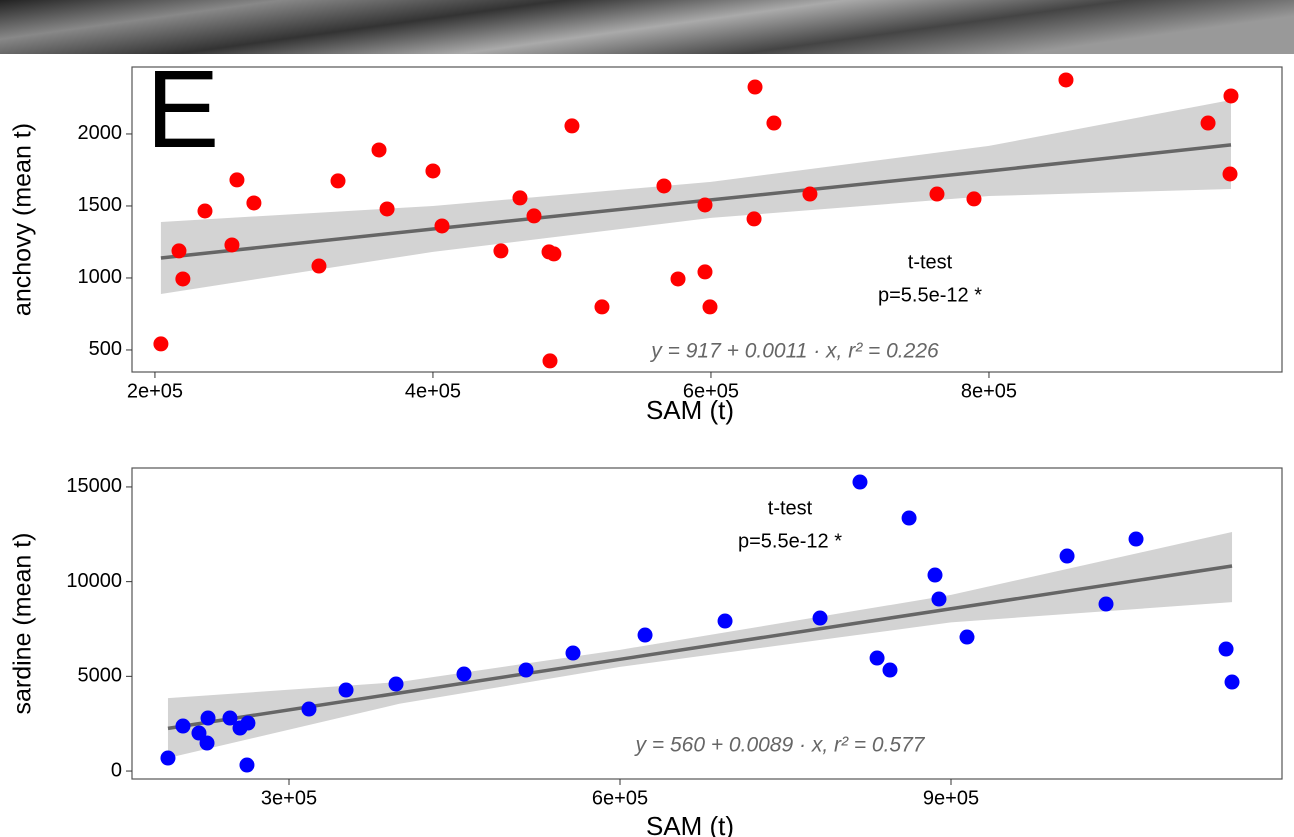  Describe the element at coordinates (647, 27) in the screenshot. I see `photo-strip` at that location.